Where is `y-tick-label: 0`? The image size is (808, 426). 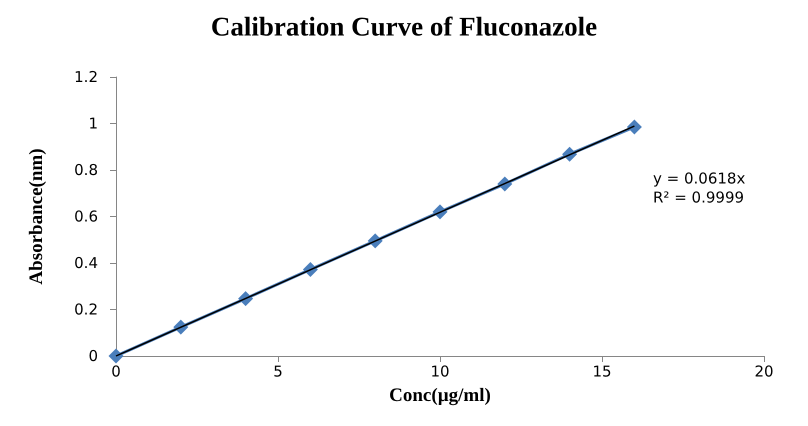 y-tick-label: 0 is located at coordinates (93, 356).